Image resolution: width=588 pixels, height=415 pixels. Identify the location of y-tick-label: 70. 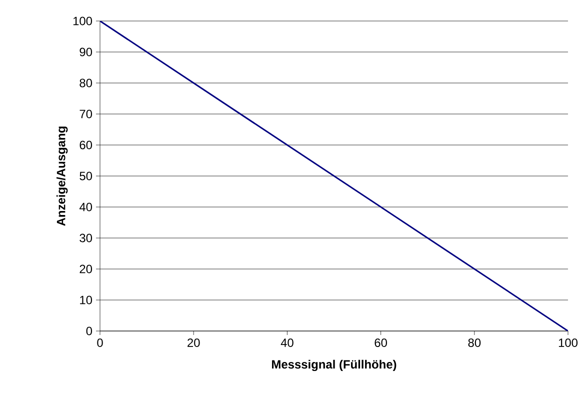
(86, 114).